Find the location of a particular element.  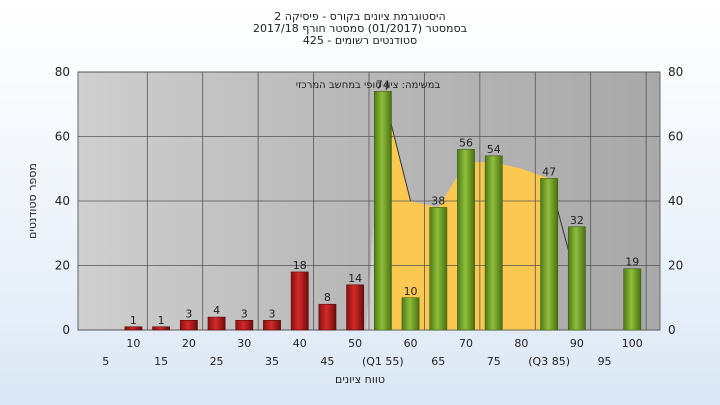

x-tick-label: 70 is located at coordinates (466, 343).